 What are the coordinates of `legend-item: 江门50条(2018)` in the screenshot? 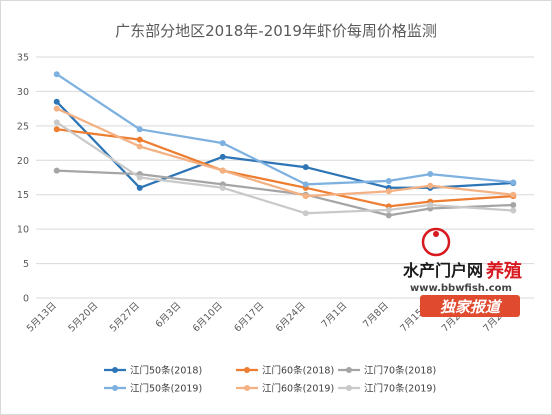 It's located at (153, 371).